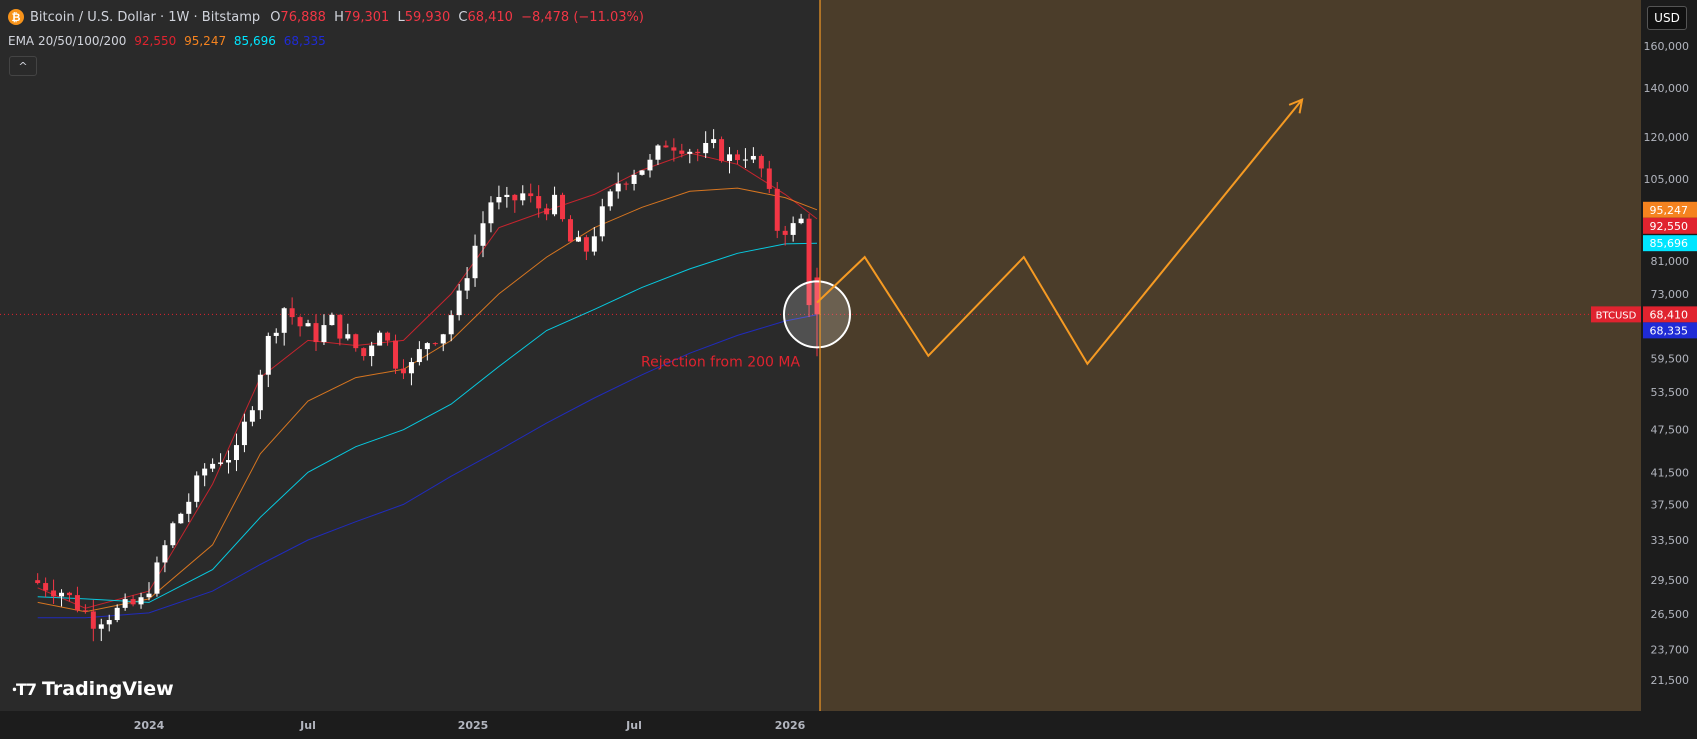  What do you see at coordinates (820, 725) in the screenshot?
I see `time-axis` at bounding box center [820, 725].